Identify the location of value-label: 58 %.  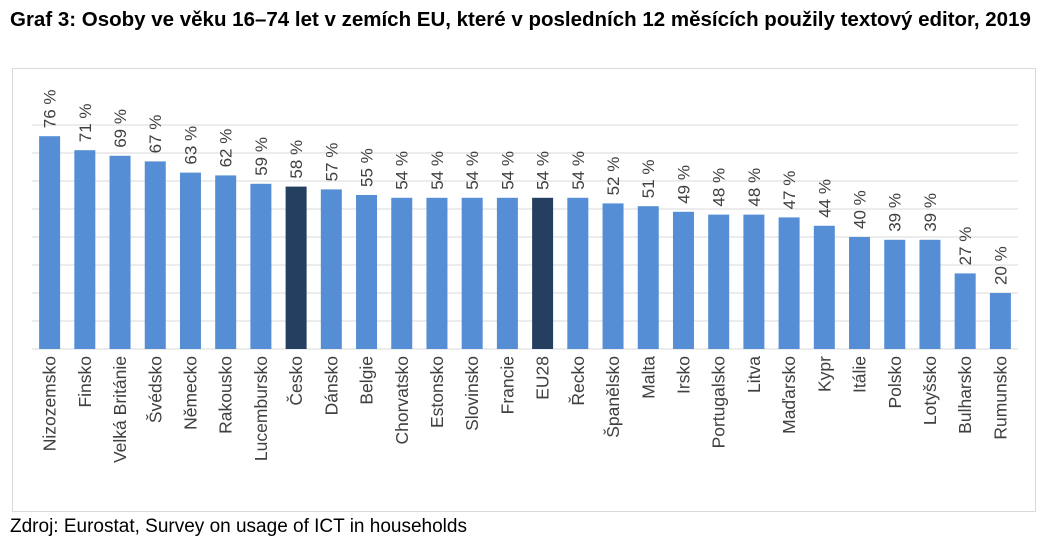
(296, 159).